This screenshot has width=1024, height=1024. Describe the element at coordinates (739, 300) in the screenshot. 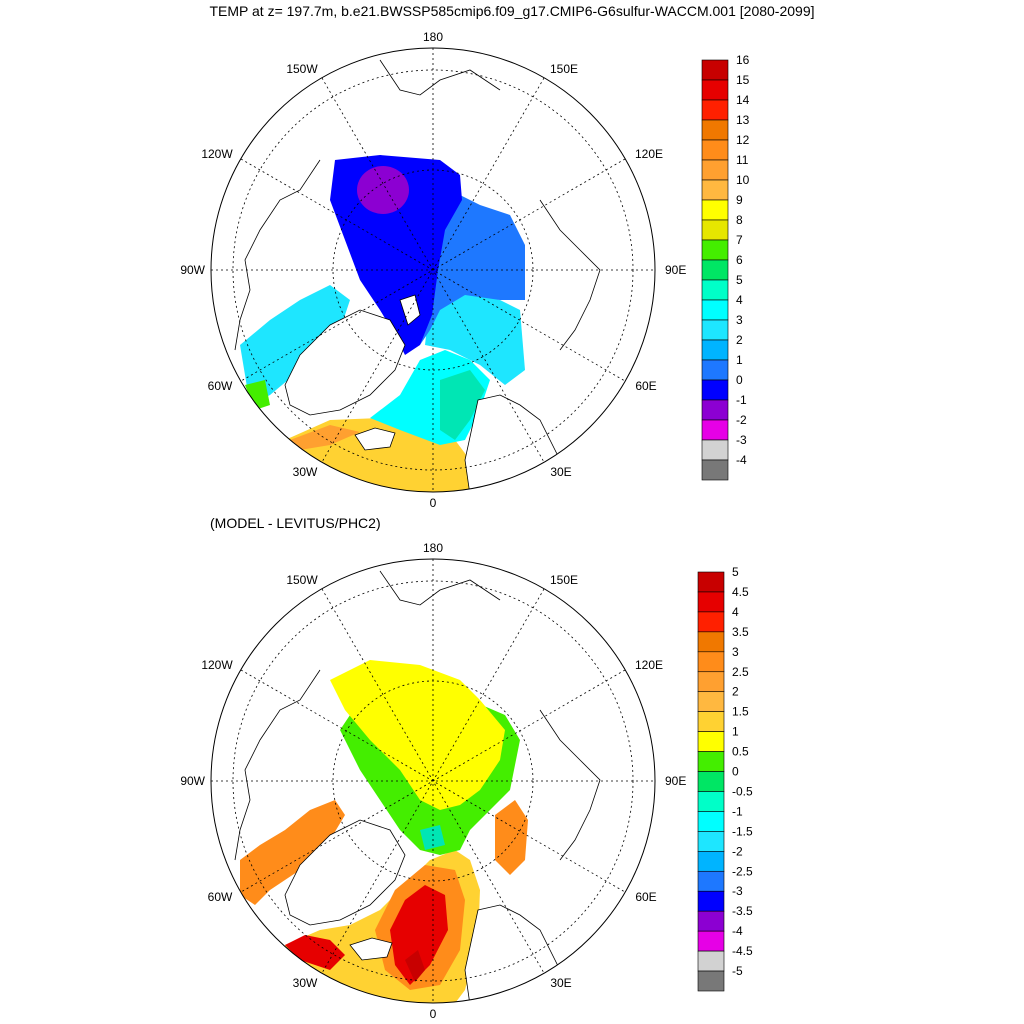

I see `top-colorbar-tick-label: 4` at that location.